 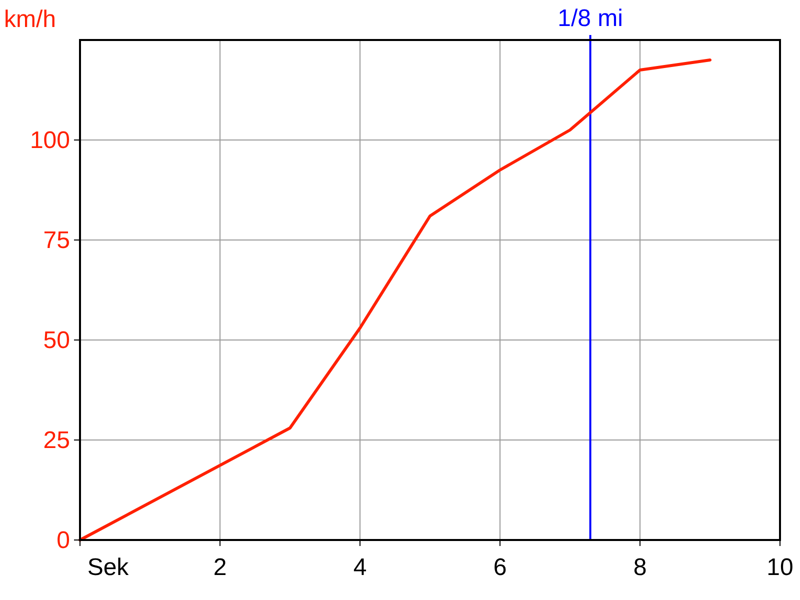 I want to click on x-tick-label: 4, so click(x=360, y=567).